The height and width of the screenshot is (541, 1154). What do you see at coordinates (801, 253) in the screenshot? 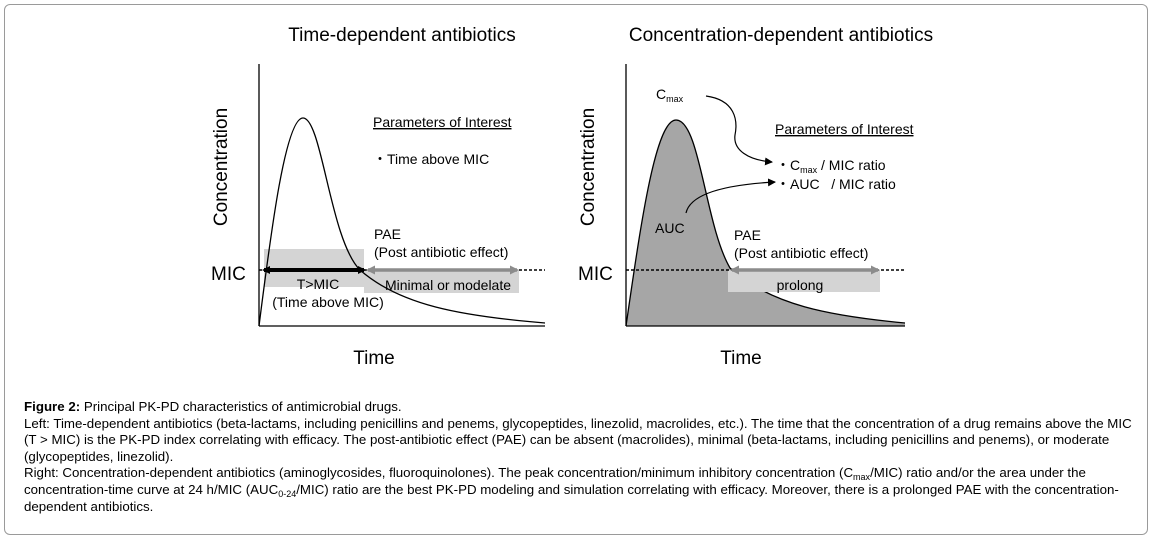
I see `right-pae-desc: (Post antibiotic effect)` at bounding box center [801, 253].